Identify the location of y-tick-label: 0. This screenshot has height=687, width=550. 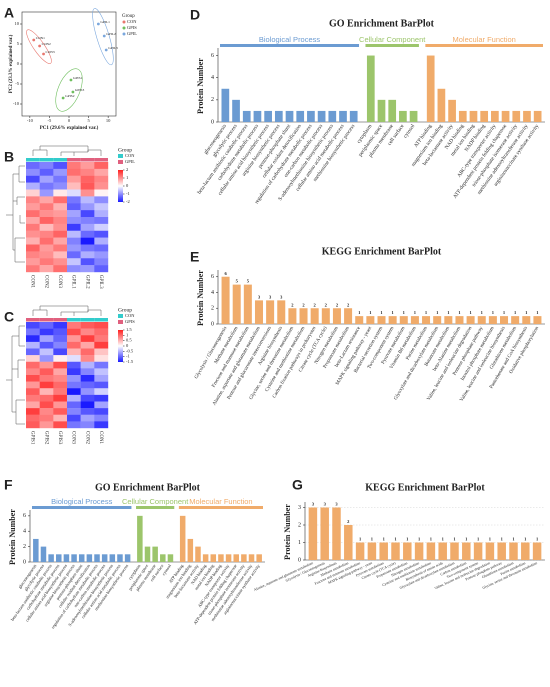
(18, 63).